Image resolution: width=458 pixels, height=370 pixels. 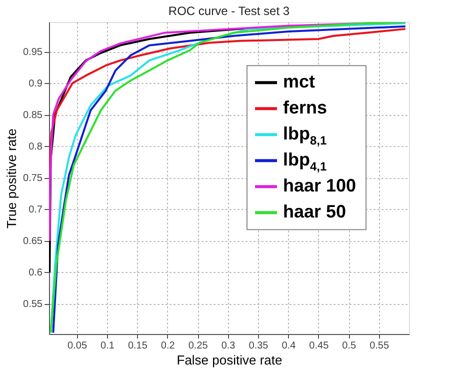 What do you see at coordinates (299, 82) in the screenshot?
I see `legend-label: mct` at bounding box center [299, 82].